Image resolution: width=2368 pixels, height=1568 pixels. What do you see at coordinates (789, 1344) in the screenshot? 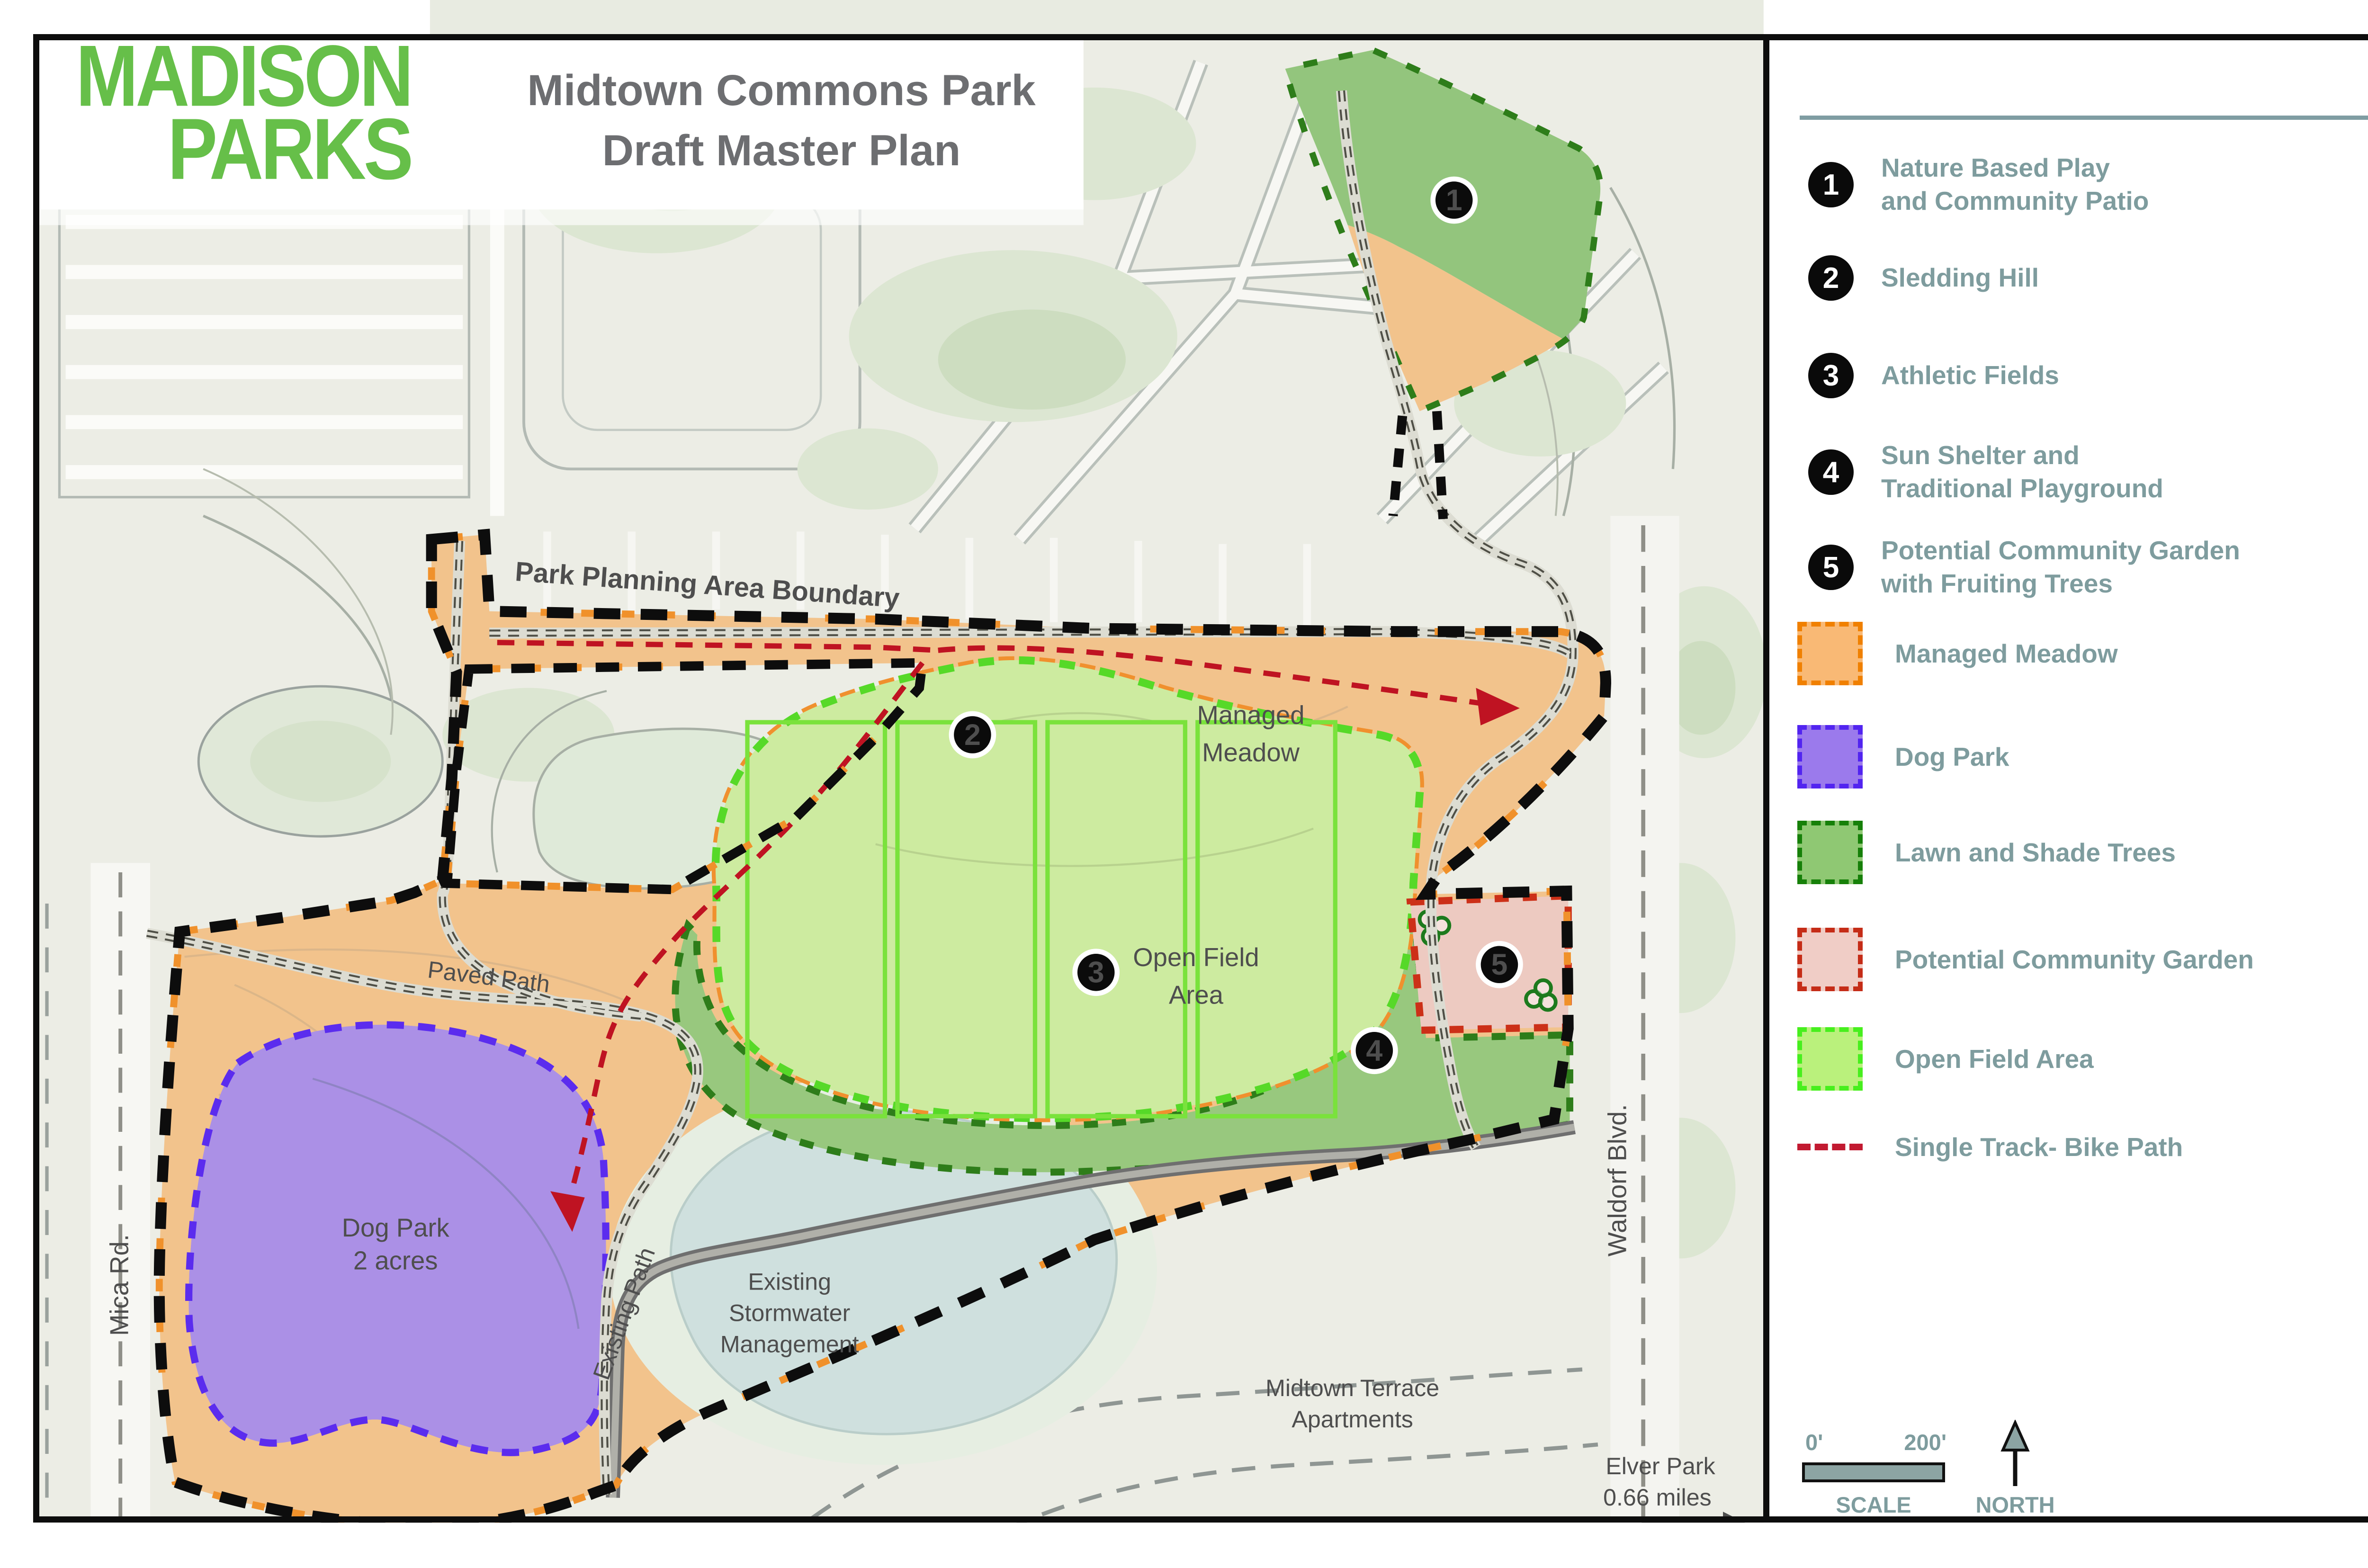
I see `svg-text: Management` at bounding box center [789, 1344].